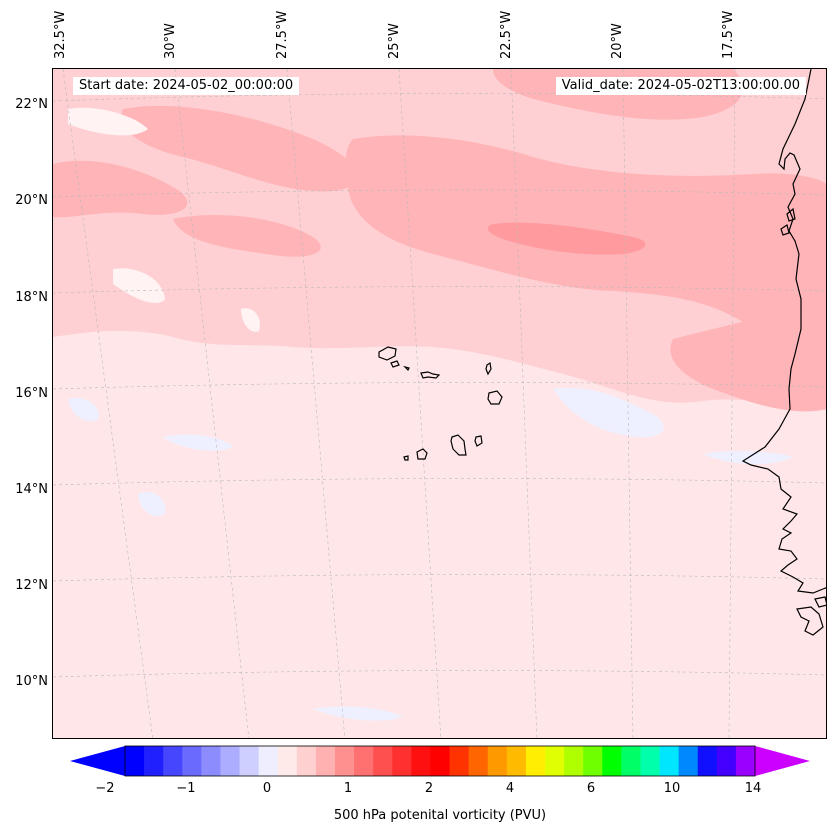 Image resolution: width=837 pixels, height=836 pixels. Describe the element at coordinates (506, 34) in the screenshot. I see `lon-label-22-5w: 22.5°W` at that location.